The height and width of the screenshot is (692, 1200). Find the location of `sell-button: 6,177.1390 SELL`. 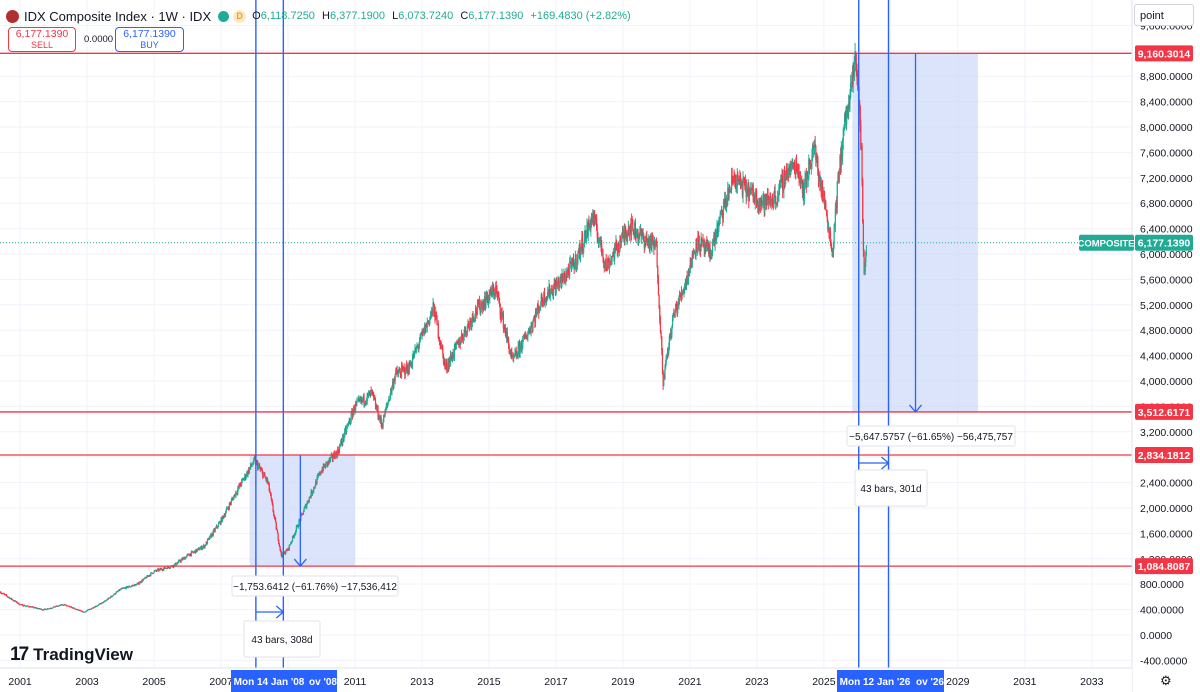

sell-button: 6,177.1390 SELL is located at coordinates (42, 39).